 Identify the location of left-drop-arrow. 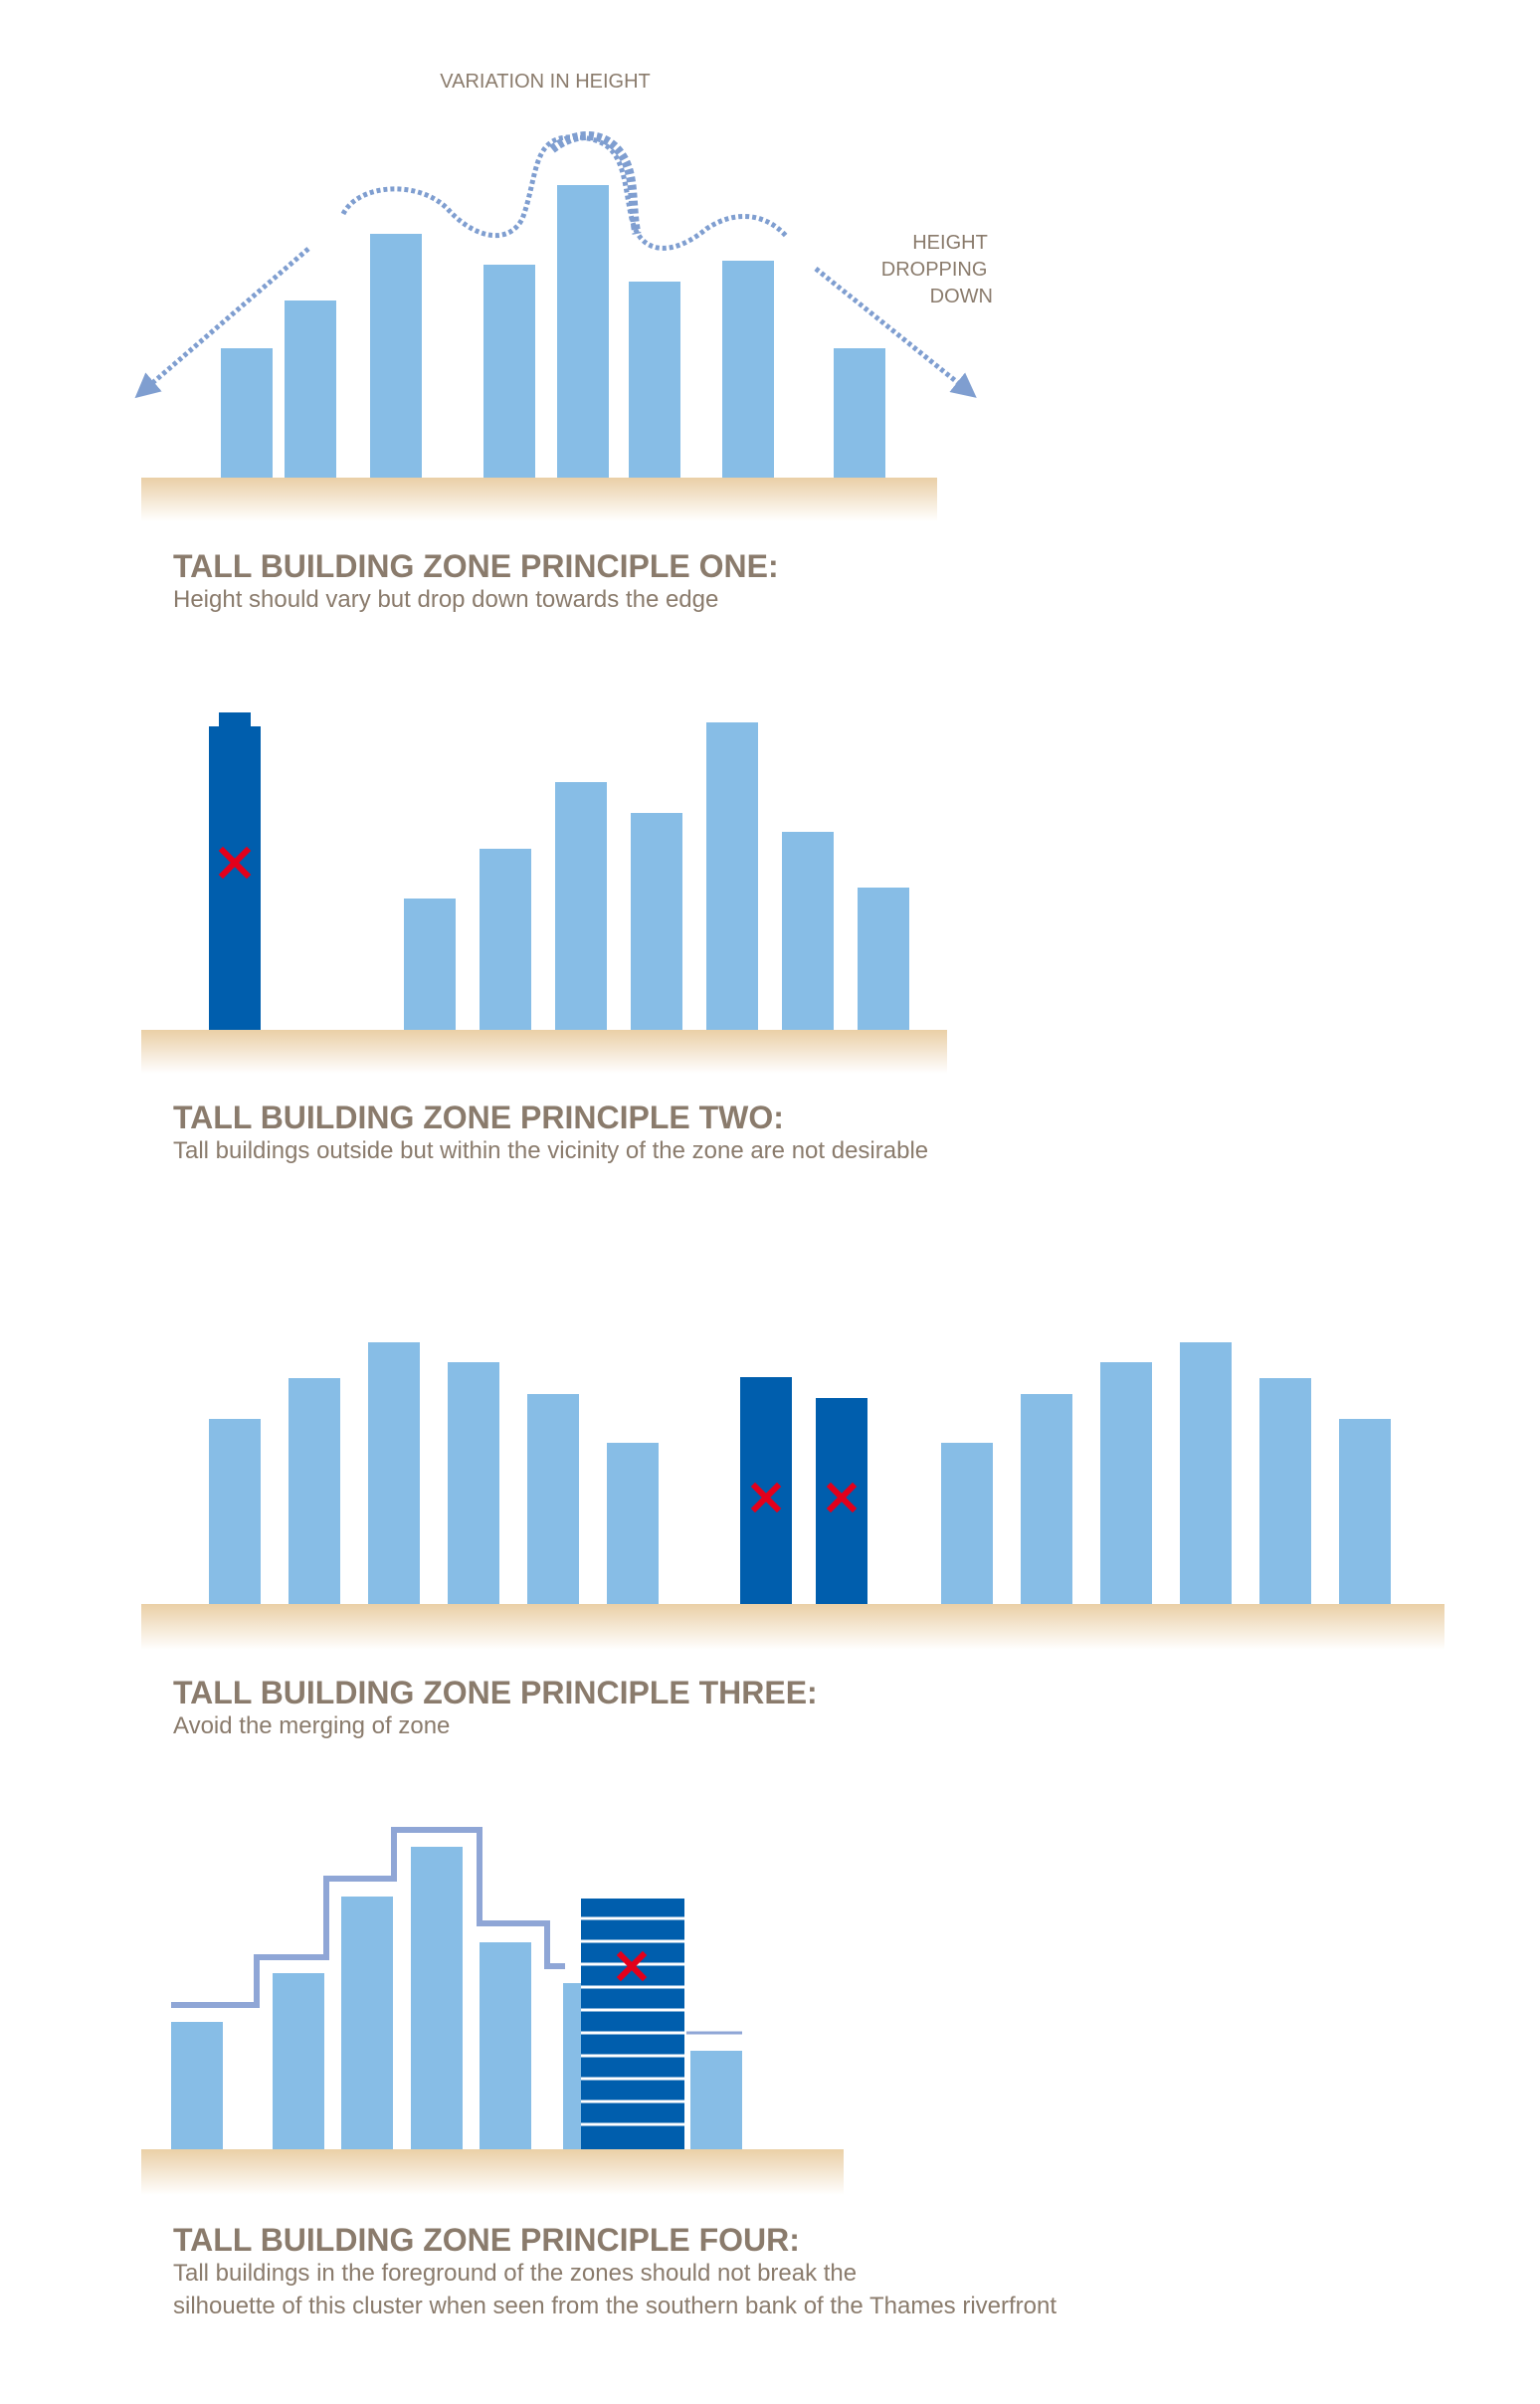
(222, 323).